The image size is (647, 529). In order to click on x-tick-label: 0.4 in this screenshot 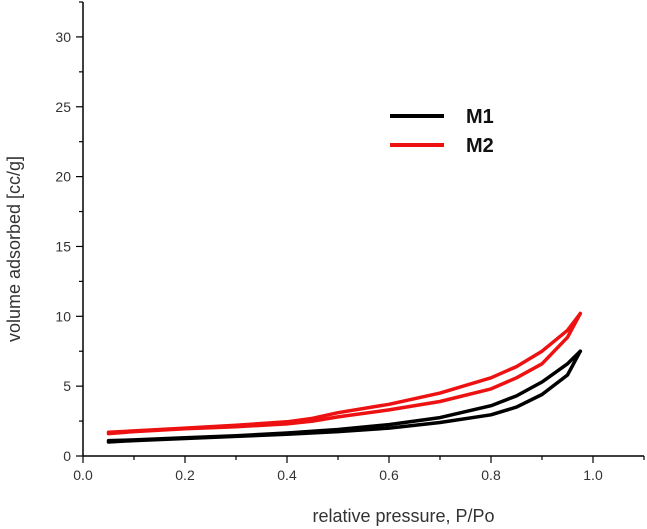, I will do `click(287, 475)`.